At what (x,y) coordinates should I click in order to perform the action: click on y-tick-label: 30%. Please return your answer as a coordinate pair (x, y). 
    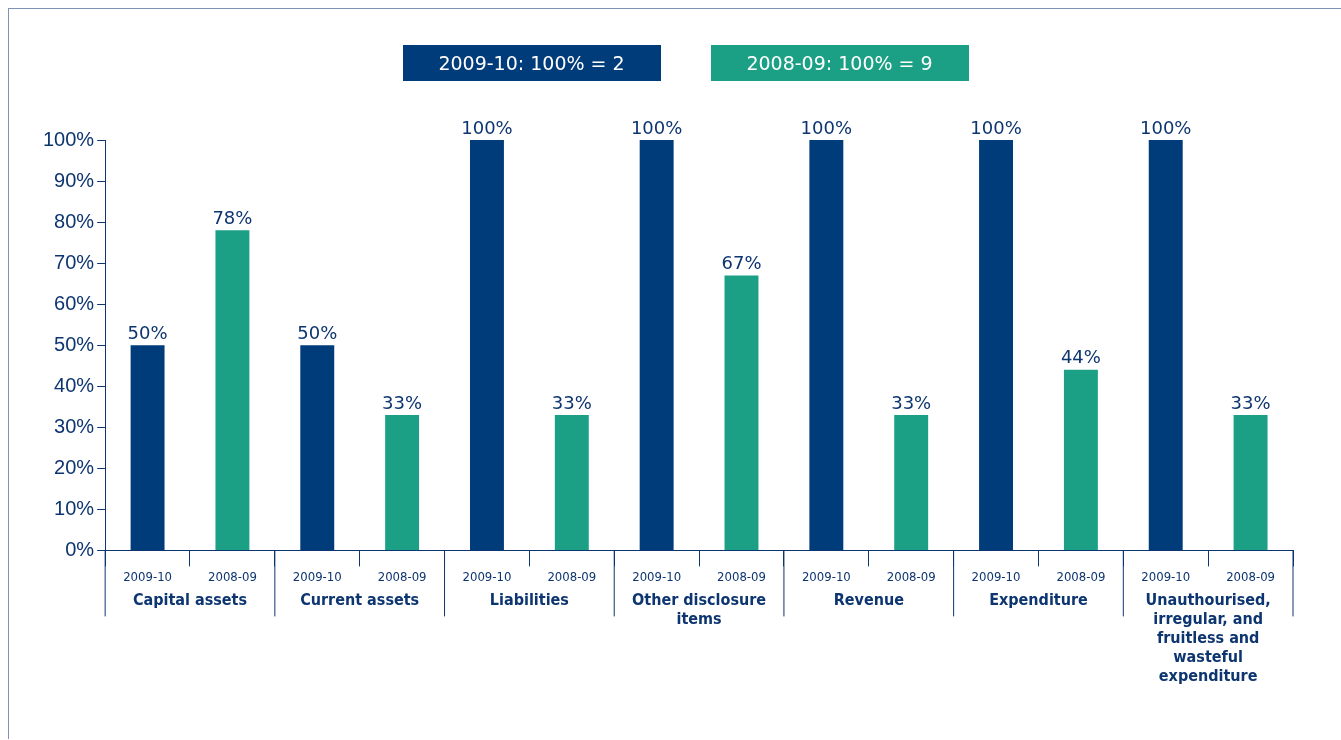
    Looking at the image, I should click on (74, 425).